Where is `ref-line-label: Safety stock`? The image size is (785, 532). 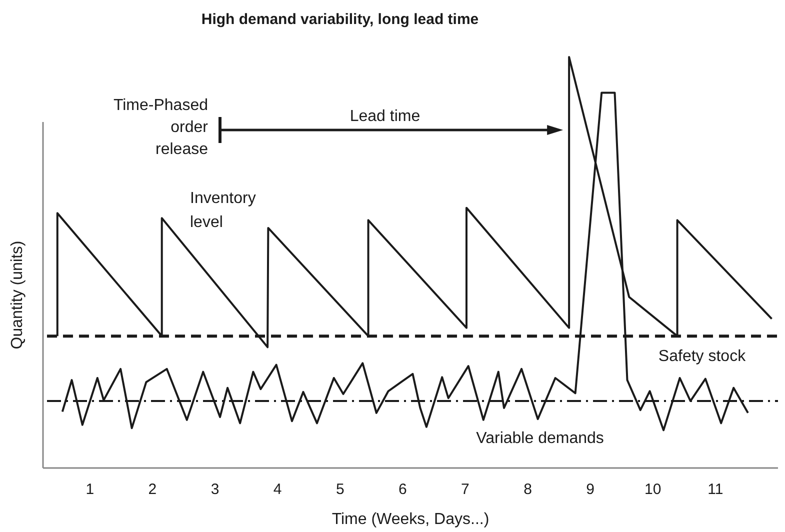 ref-line-label: Safety stock is located at coordinates (702, 356).